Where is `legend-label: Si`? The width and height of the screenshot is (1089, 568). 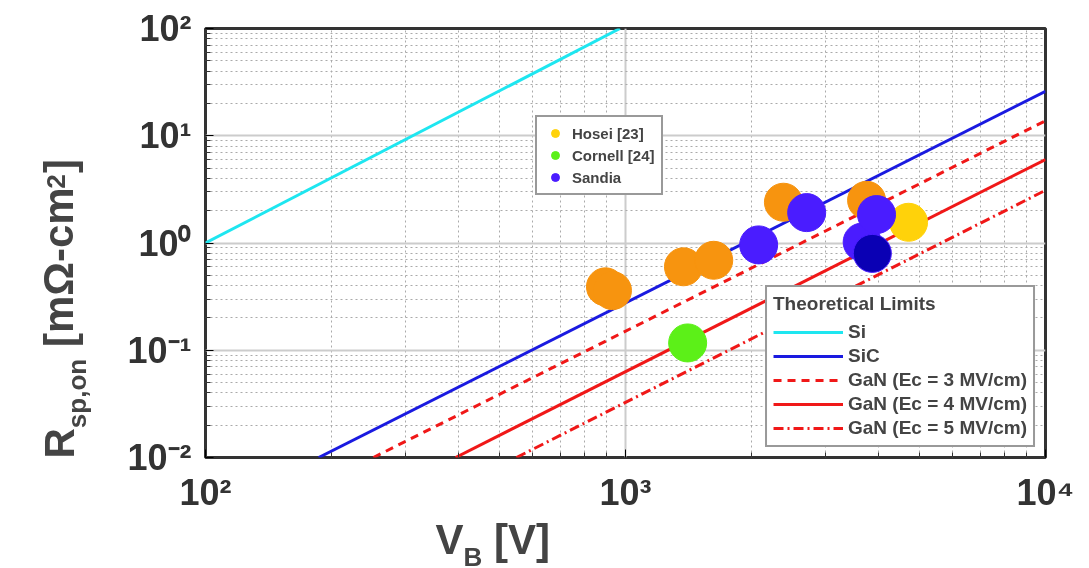 legend-label: Si is located at coordinates (857, 332).